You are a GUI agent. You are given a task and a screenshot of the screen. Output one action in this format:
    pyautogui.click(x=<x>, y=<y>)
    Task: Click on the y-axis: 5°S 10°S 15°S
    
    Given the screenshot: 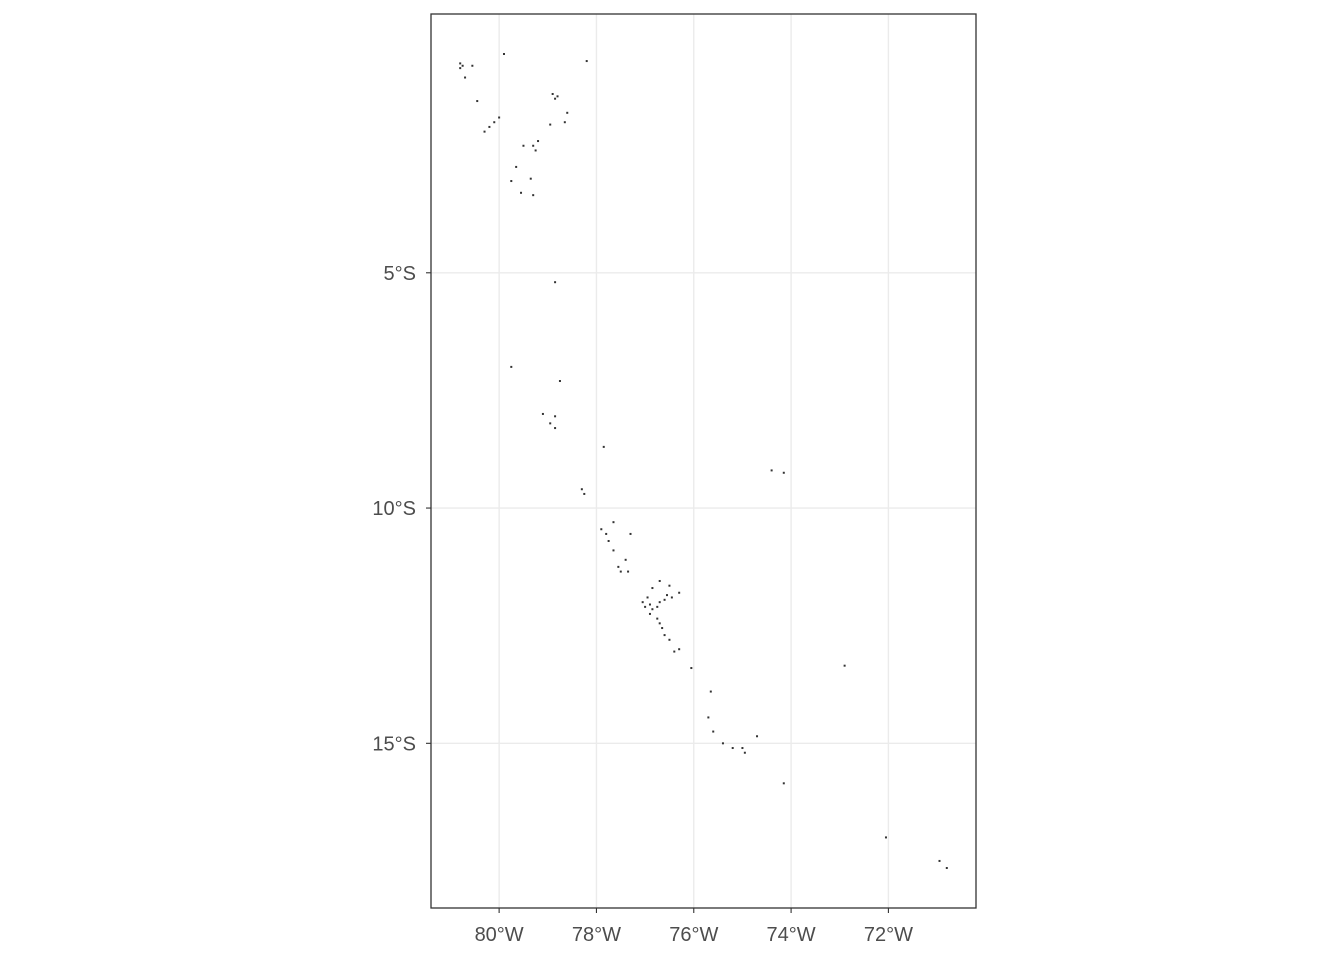 What is the action you would take?
    pyautogui.click(x=401, y=509)
    